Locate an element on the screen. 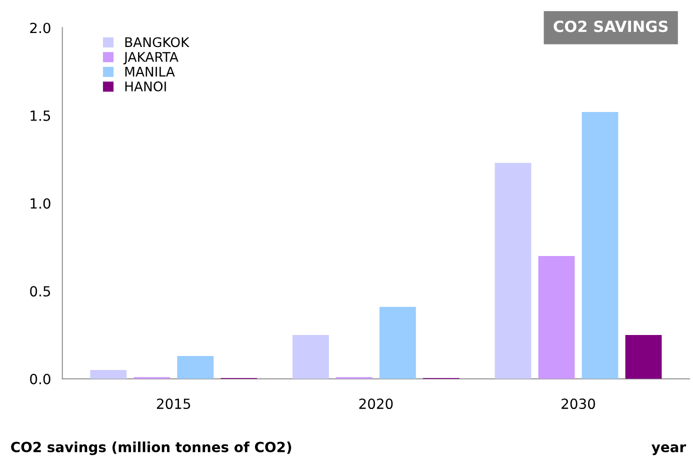  x-tick-label: 2030 is located at coordinates (579, 404).